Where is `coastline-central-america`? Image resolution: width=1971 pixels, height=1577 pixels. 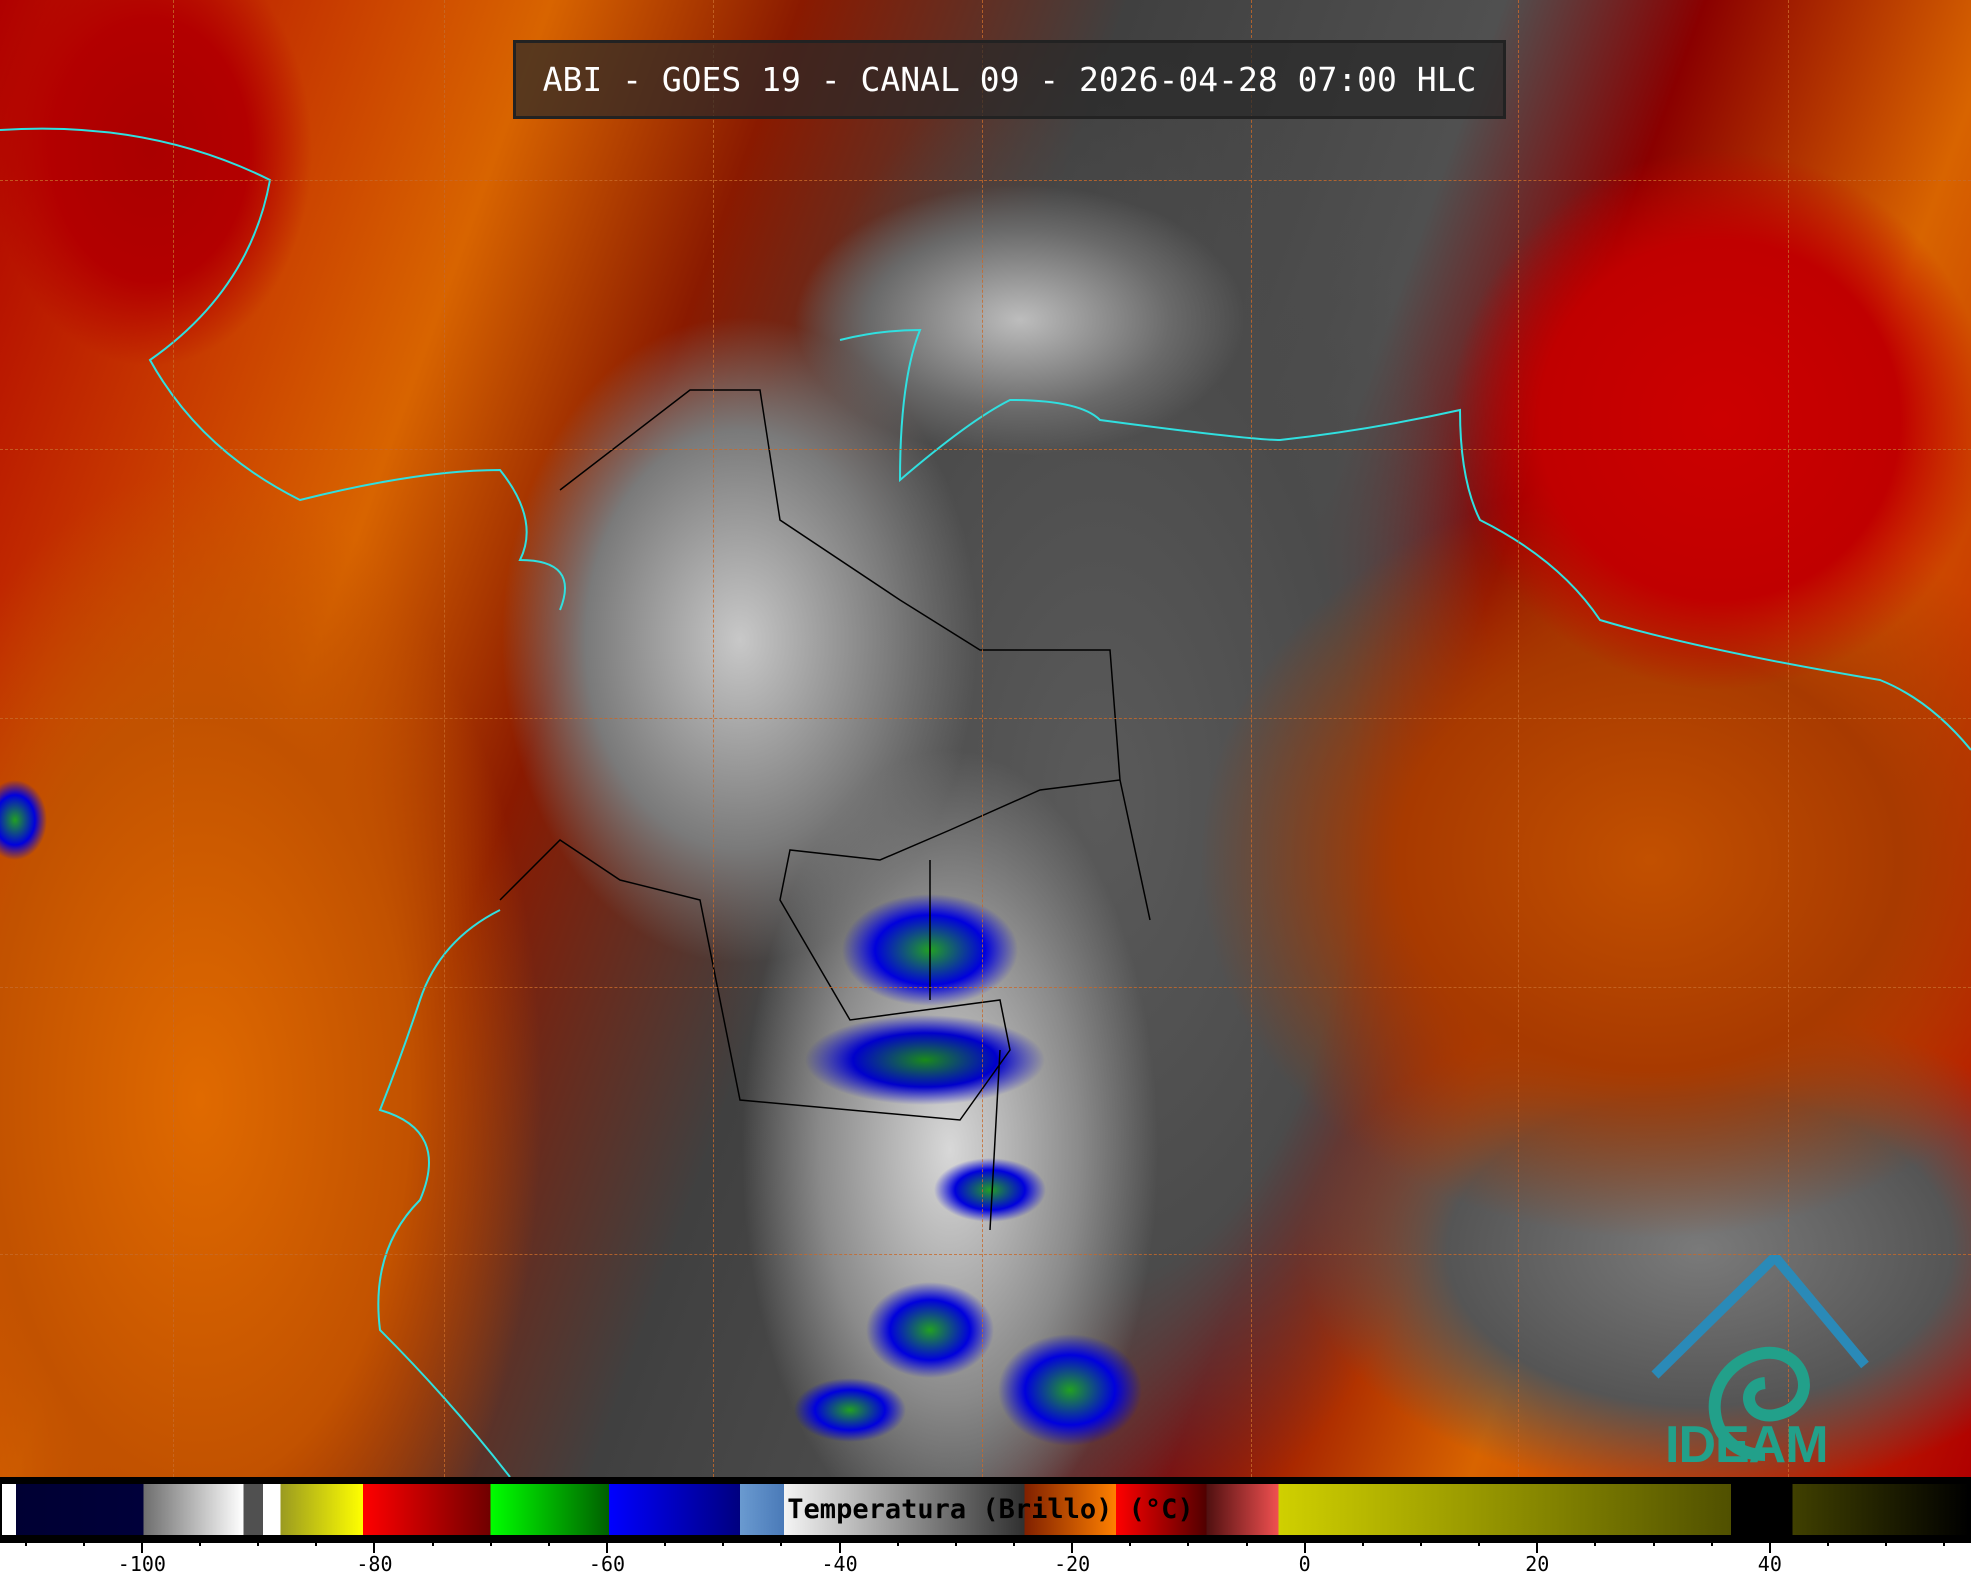
coastline-central-america is located at coordinates (283, 369).